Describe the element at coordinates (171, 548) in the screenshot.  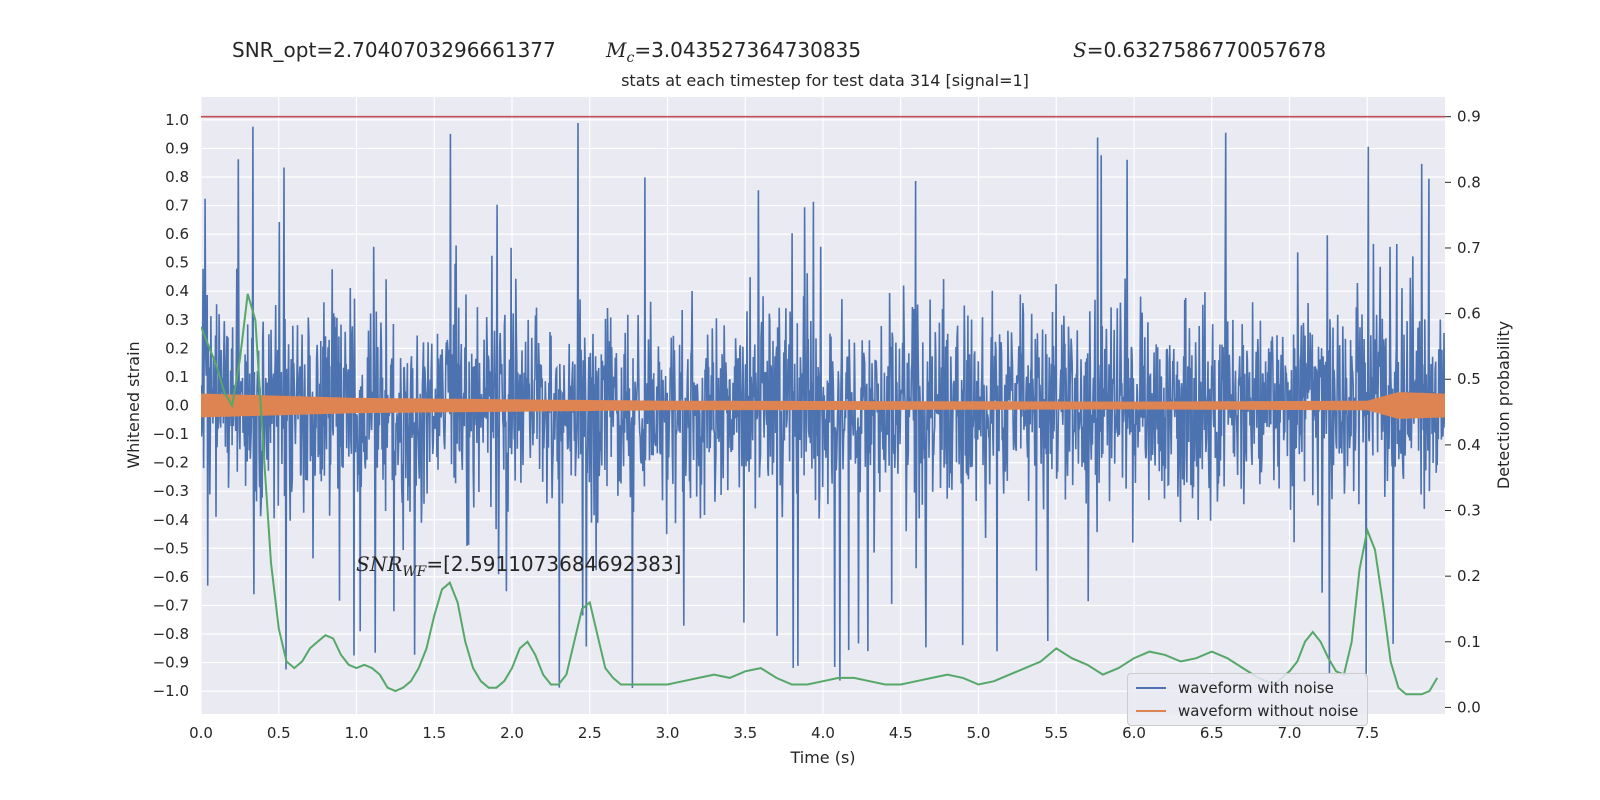
I see `y-left-tick-label: −0.5` at that location.